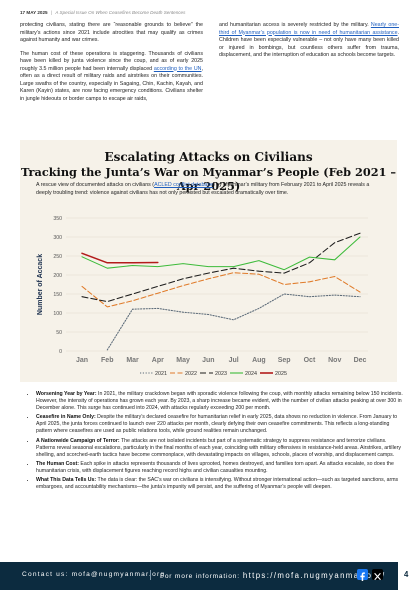  I want to click on contact-email: Contact us: mofa@nugmyanmar.org, so click(94, 574).